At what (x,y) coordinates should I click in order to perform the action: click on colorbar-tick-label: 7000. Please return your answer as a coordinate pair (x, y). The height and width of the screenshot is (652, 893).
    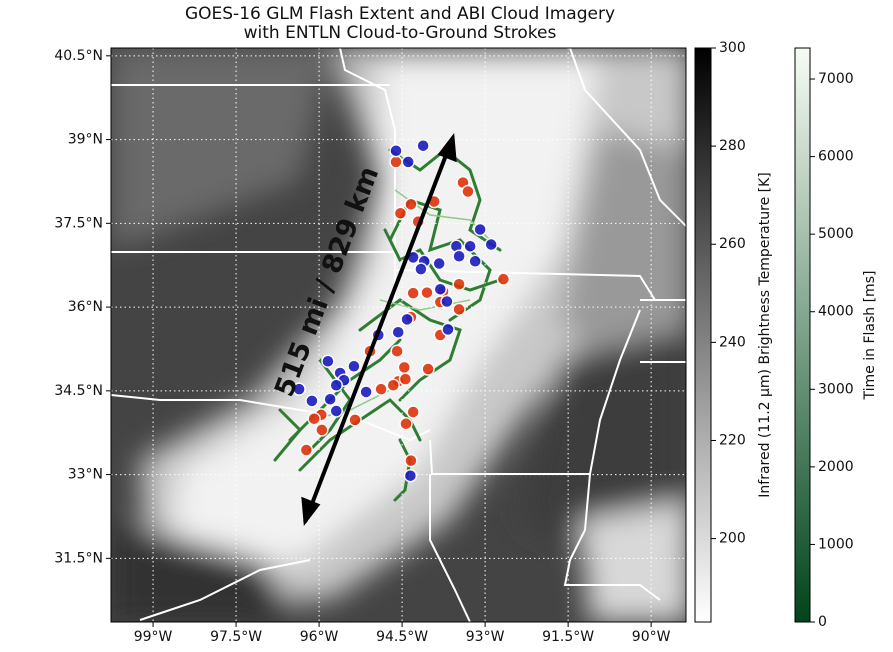
    Looking at the image, I should click on (836, 79).